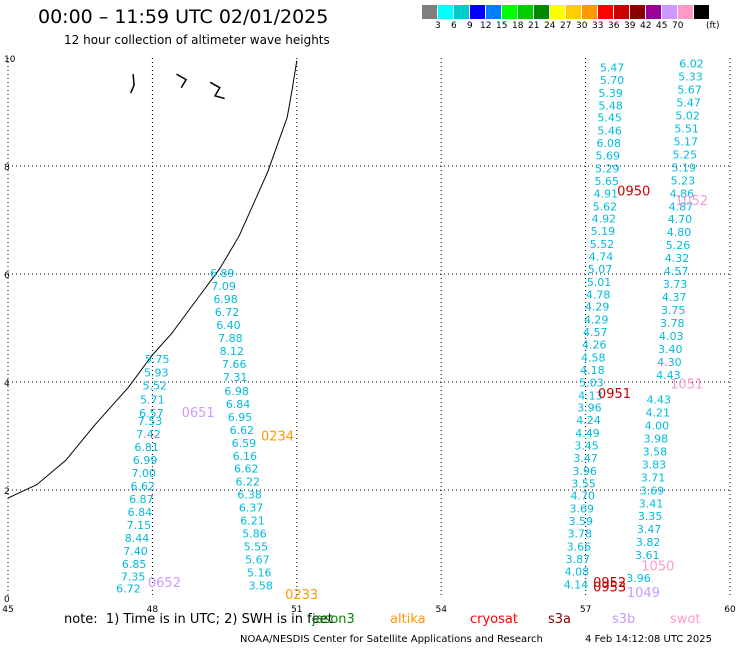 This screenshot has height=650, width=740. What do you see at coordinates (580, 534) in the screenshot?
I see `wave-height-value: 3.78` at bounding box center [580, 534].